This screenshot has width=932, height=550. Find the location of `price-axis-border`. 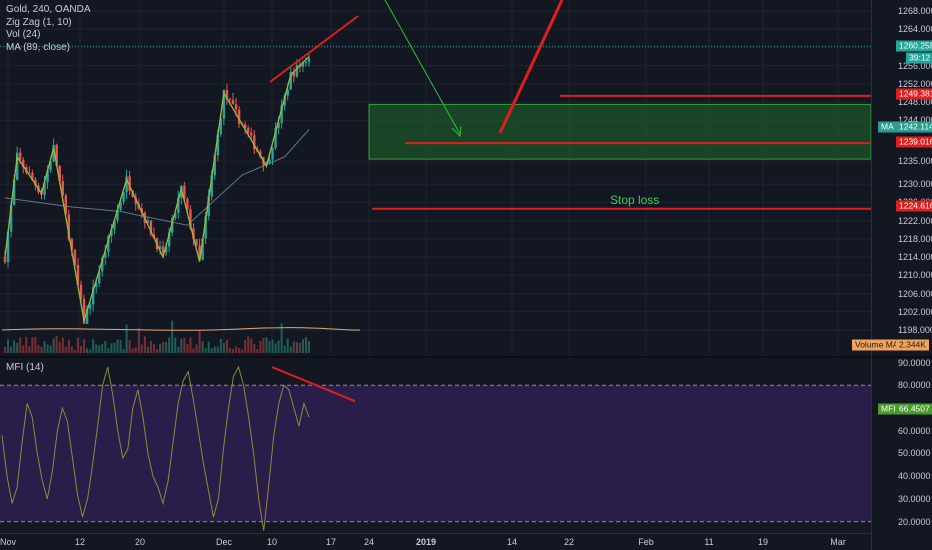

price-axis-border is located at coordinates (871, 275).